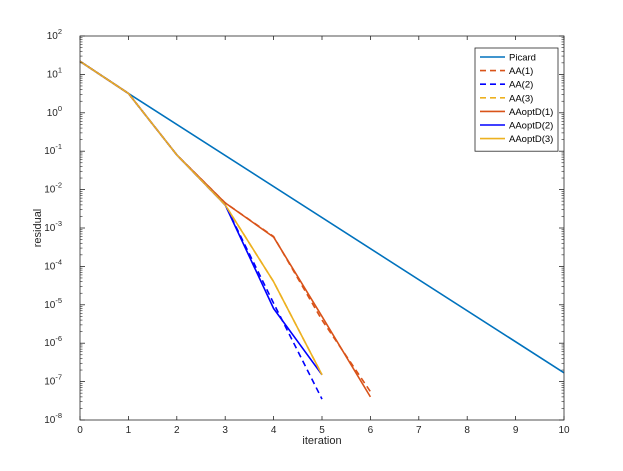  I want to click on y-tick-label: 10⁻³, so click(53, 226).